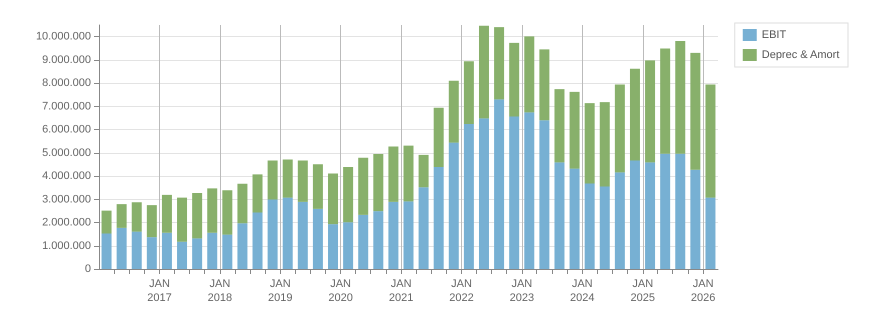 The width and height of the screenshot is (876, 313). What do you see at coordinates (159, 291) in the screenshot?
I see `x-tick-label: JAN 2017` at bounding box center [159, 291].